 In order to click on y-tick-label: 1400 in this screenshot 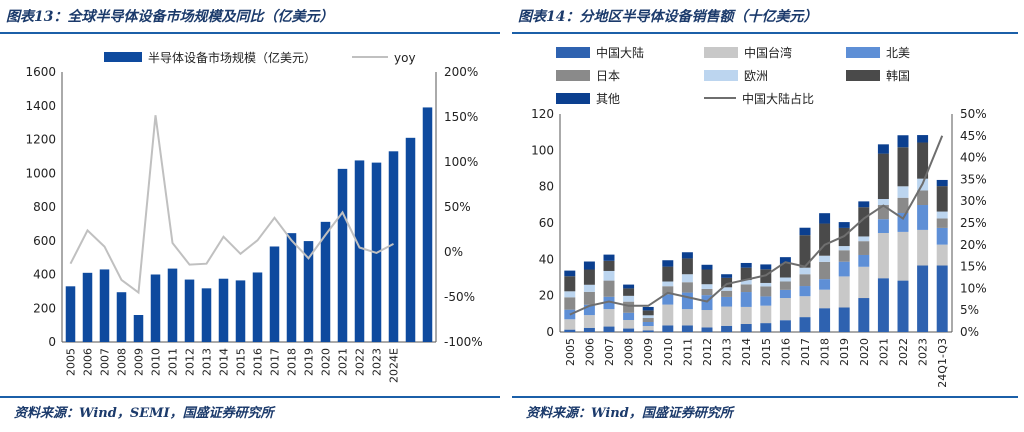, I will do `click(40, 106)`.